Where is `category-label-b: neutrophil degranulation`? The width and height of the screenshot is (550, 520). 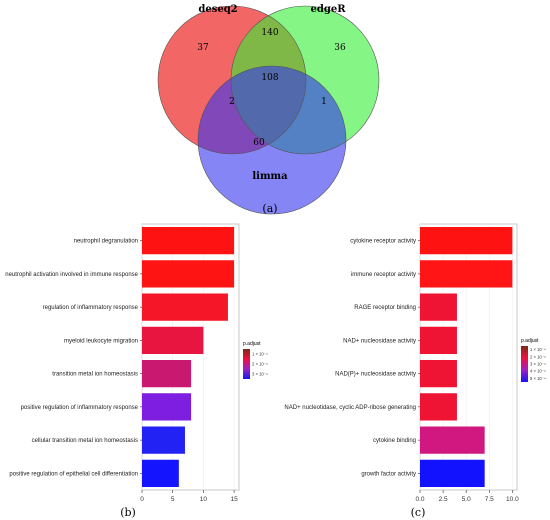
category-label-b: neutrophil degranulation is located at coordinates (106, 242).